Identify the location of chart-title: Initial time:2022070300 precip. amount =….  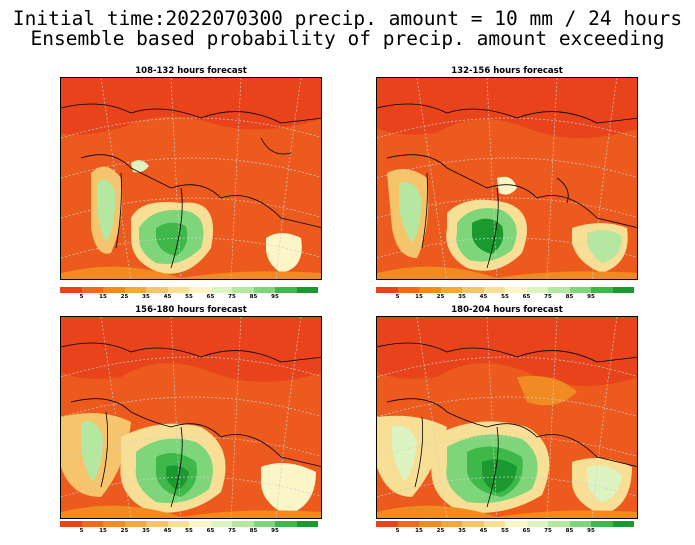
(347, 18).